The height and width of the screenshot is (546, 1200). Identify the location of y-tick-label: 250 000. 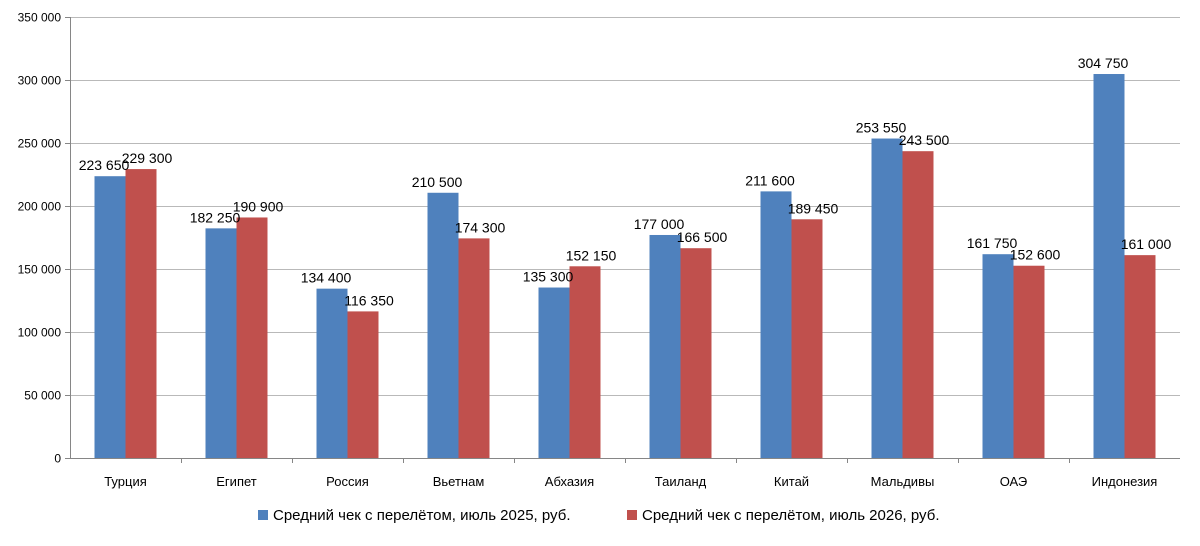
(40, 144).